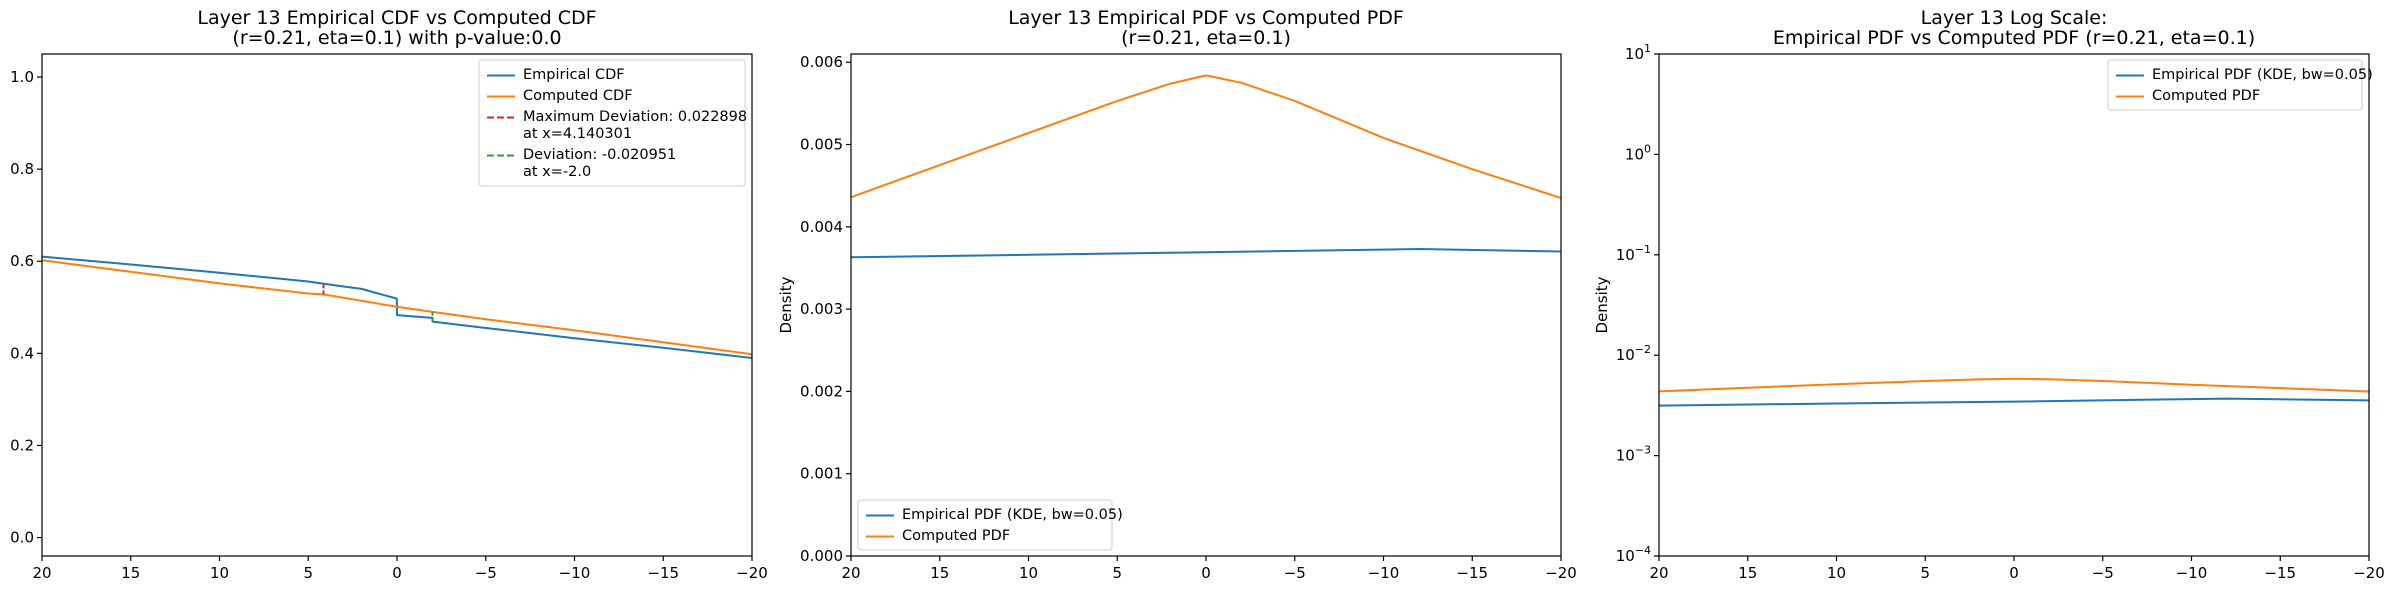 The height and width of the screenshot is (590, 2390). Describe the element at coordinates (821, 145) in the screenshot. I see `y-tick-label: 0.005` at that location.